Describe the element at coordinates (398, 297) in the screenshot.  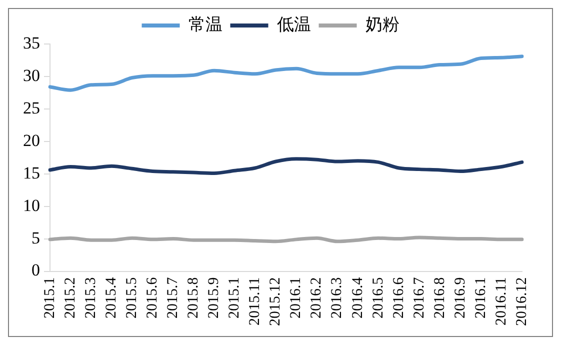
I see `x-tick-label: 2016.6` at that location.